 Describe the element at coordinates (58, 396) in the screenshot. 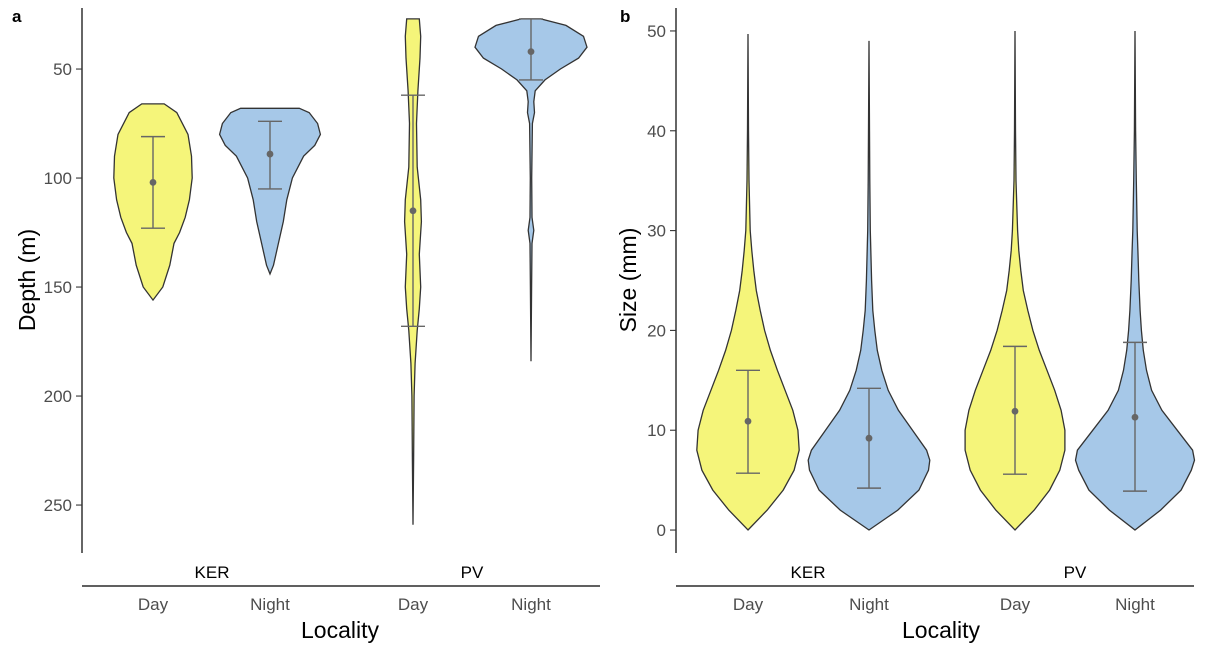

I see `y-tick-label: 200` at that location.